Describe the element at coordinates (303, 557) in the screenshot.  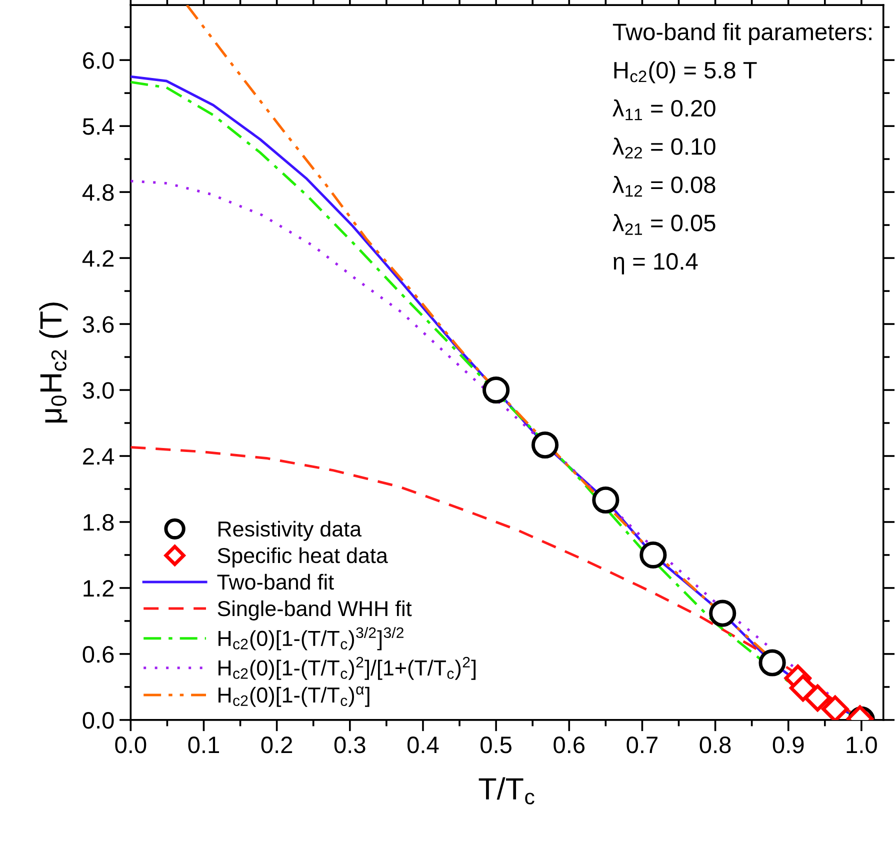
I see `legend-label: Specific heat data` at that location.